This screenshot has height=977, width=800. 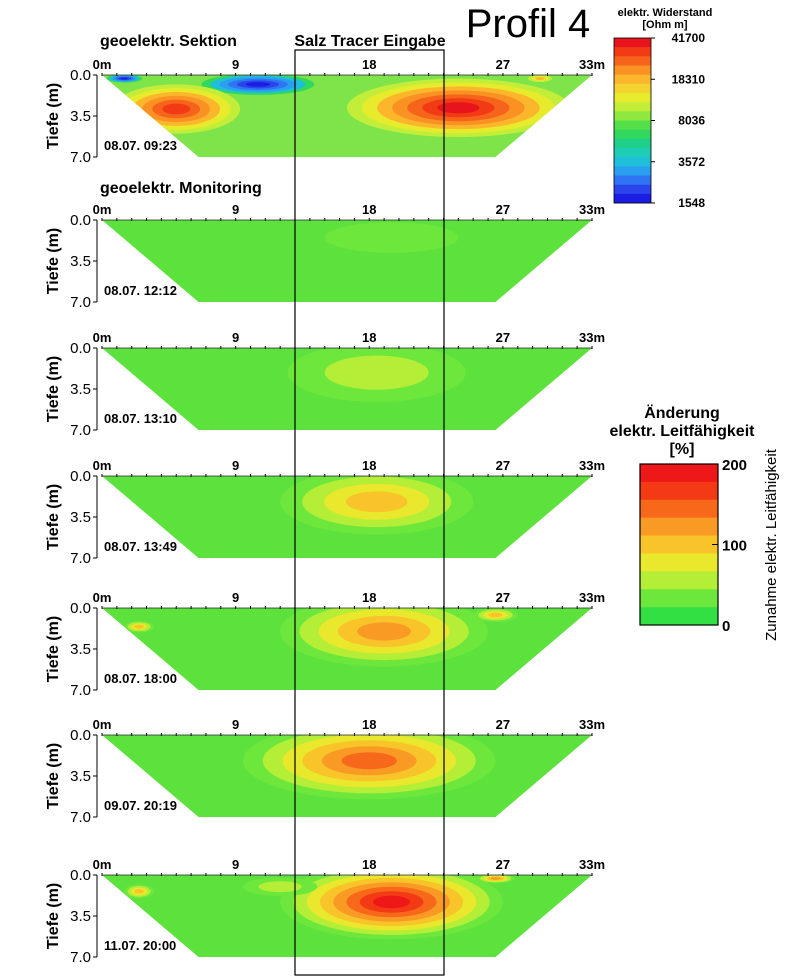 What do you see at coordinates (682, 413) in the screenshot?
I see `change-colorbar-title-line1: Änderung` at bounding box center [682, 413].